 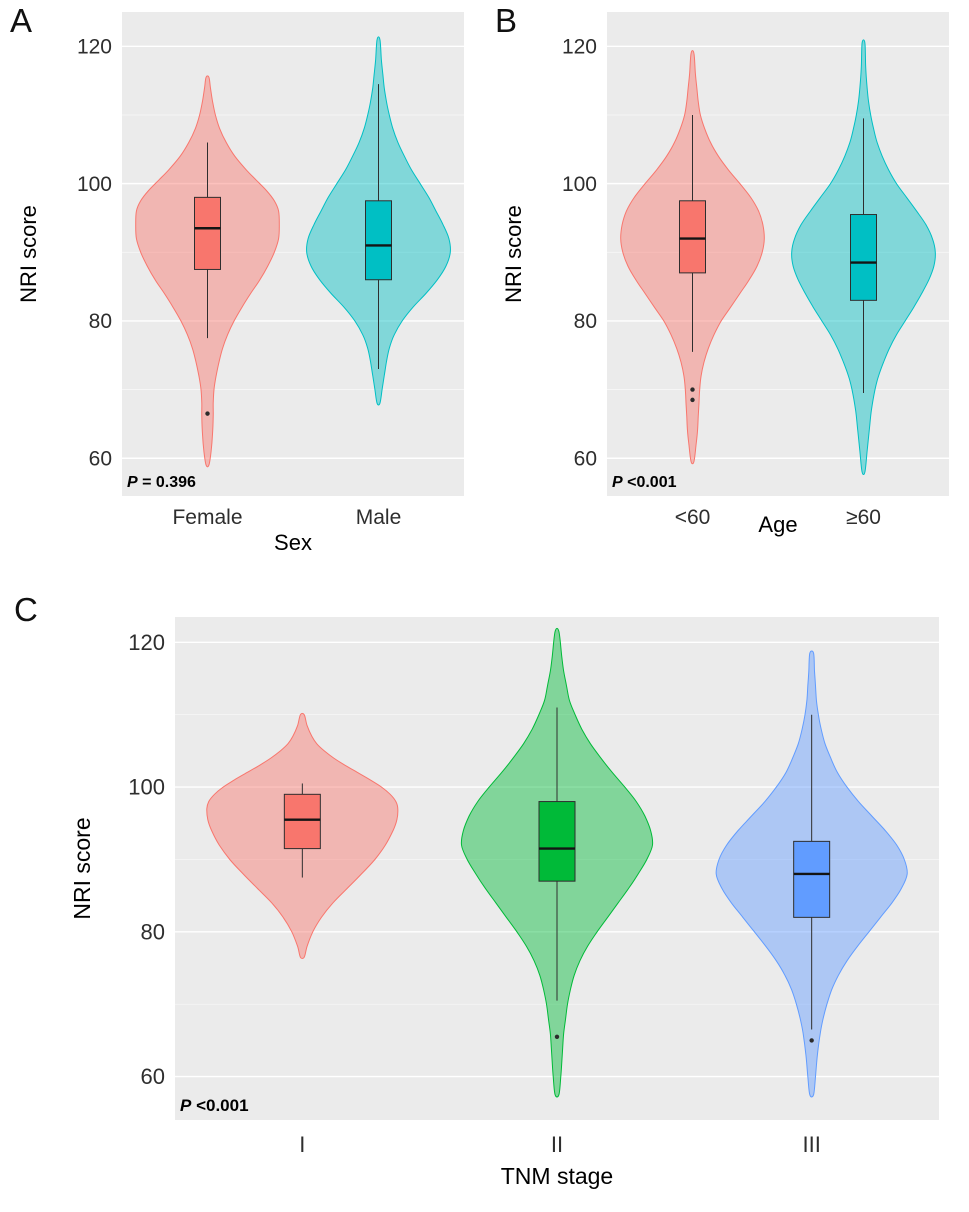 I want to click on gridlines, so click(x=293, y=252).